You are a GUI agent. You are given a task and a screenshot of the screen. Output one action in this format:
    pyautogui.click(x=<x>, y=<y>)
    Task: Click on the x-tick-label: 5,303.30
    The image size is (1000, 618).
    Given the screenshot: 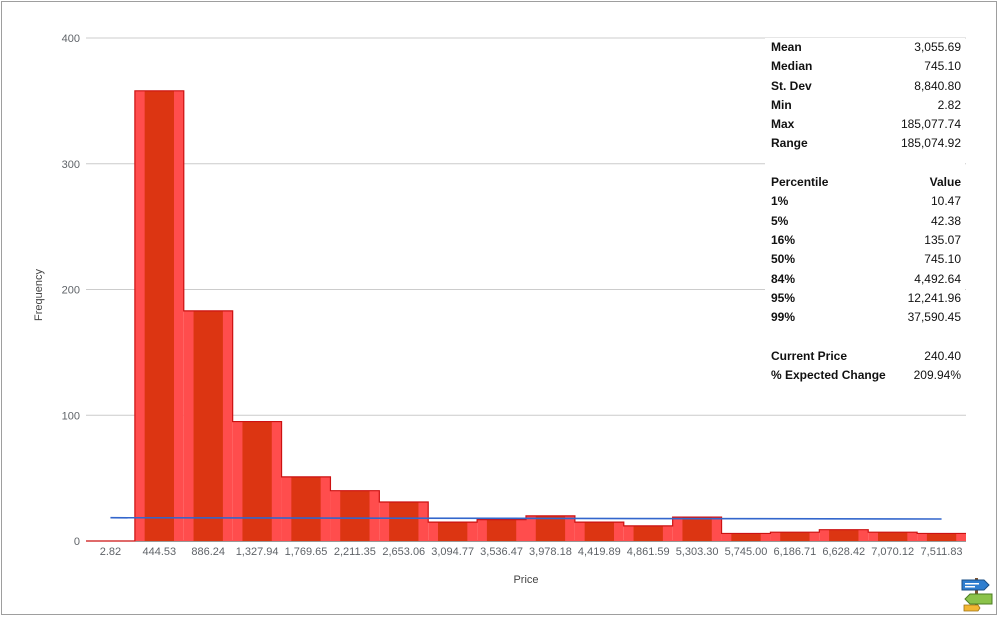 What is the action you would take?
    pyautogui.click(x=697, y=552)
    